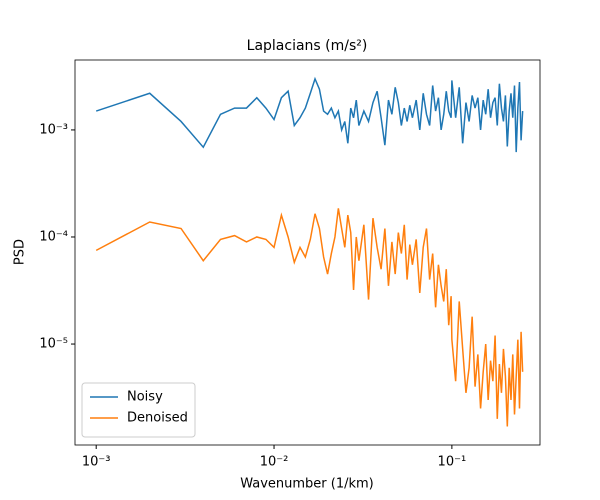 The image size is (600, 500). Describe the element at coordinates (309, 114) in the screenshot. I see `line-series` at that location.